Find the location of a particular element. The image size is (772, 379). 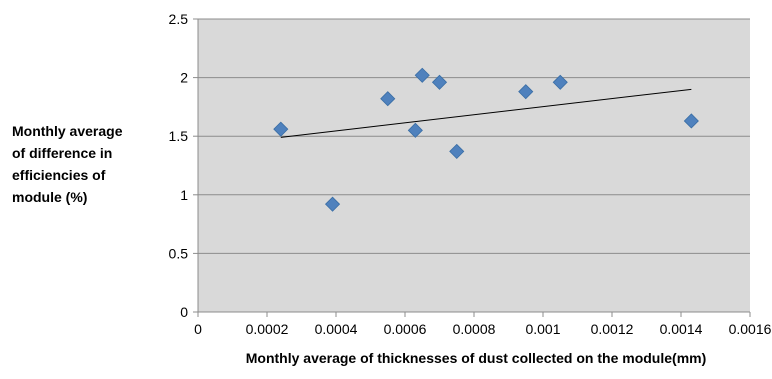

x-tick-label: 0.0012 is located at coordinates (612, 329).